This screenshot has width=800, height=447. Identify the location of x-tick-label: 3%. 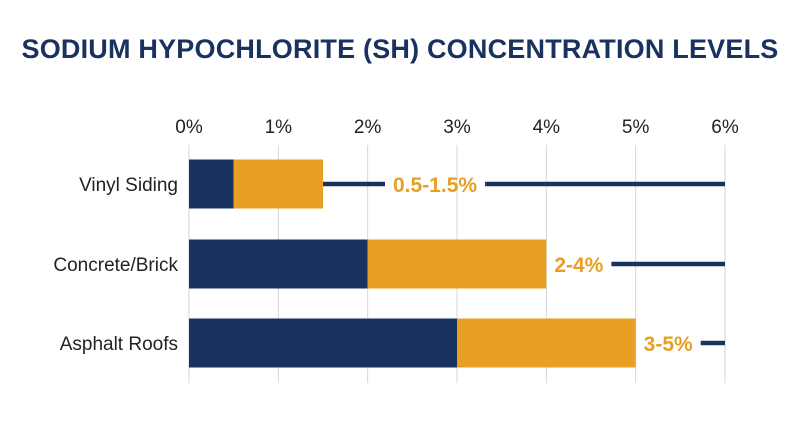
(457, 127).